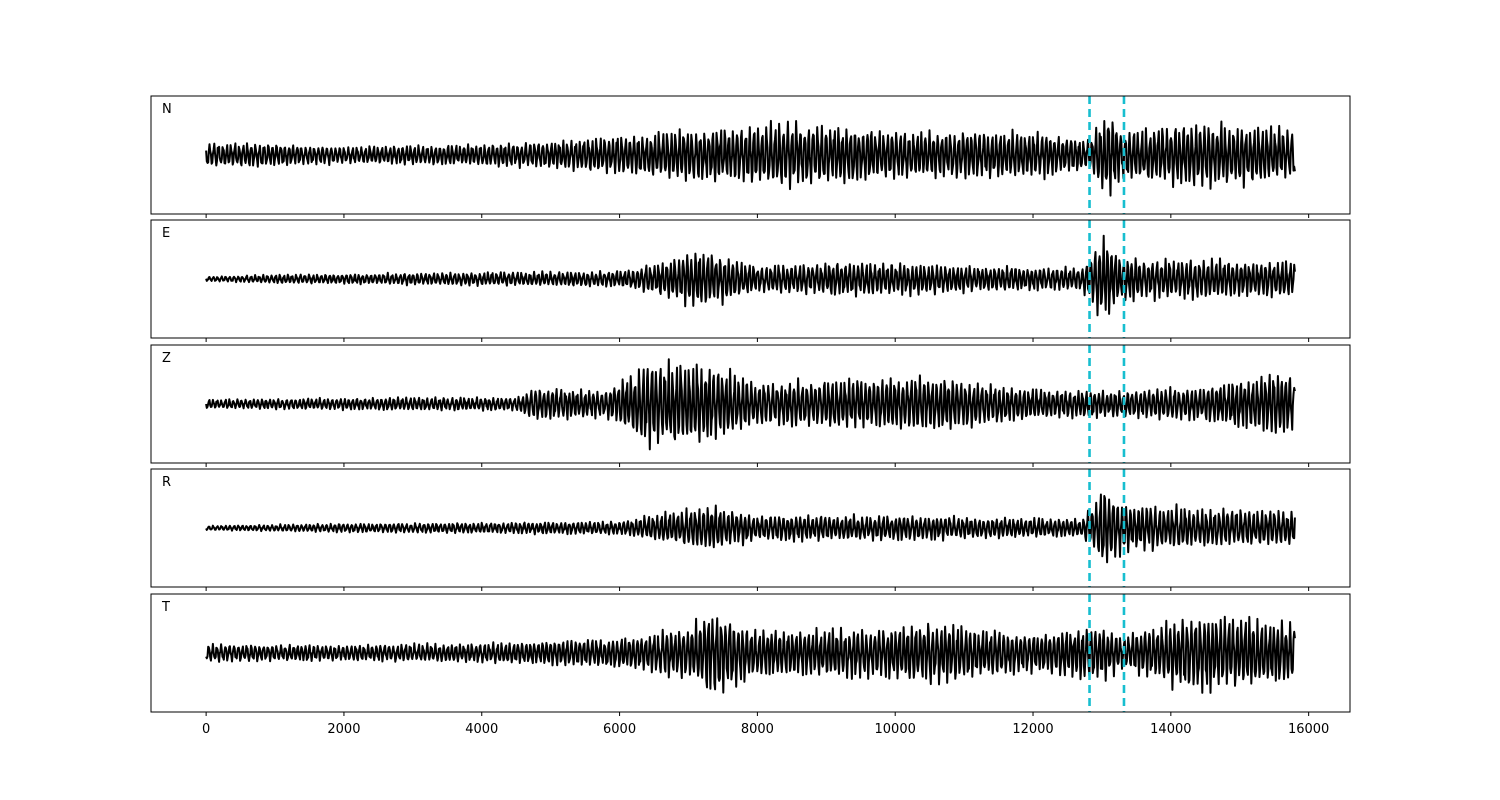  I want to click on x-tick-label: 14000, so click(1170, 729).